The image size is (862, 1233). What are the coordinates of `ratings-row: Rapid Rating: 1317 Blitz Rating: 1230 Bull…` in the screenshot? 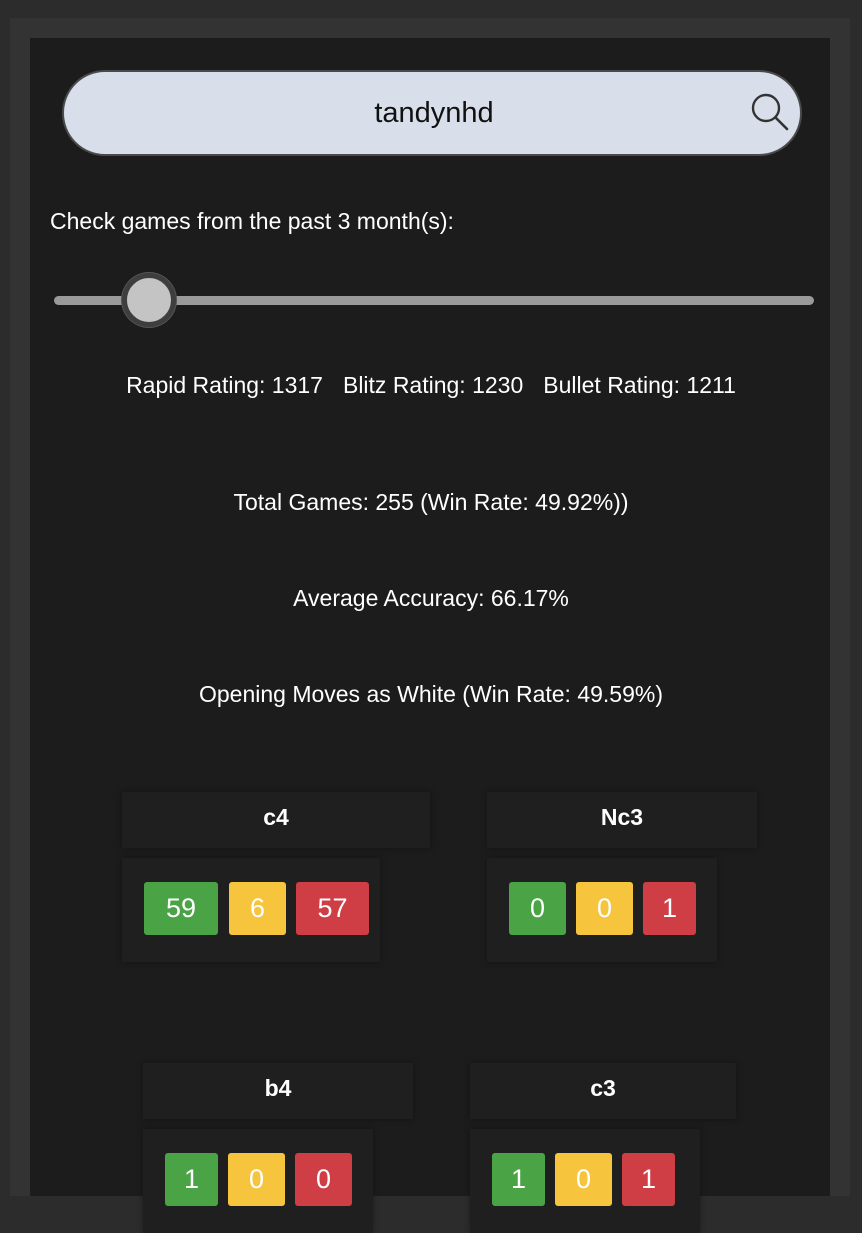 It's located at (431, 385).